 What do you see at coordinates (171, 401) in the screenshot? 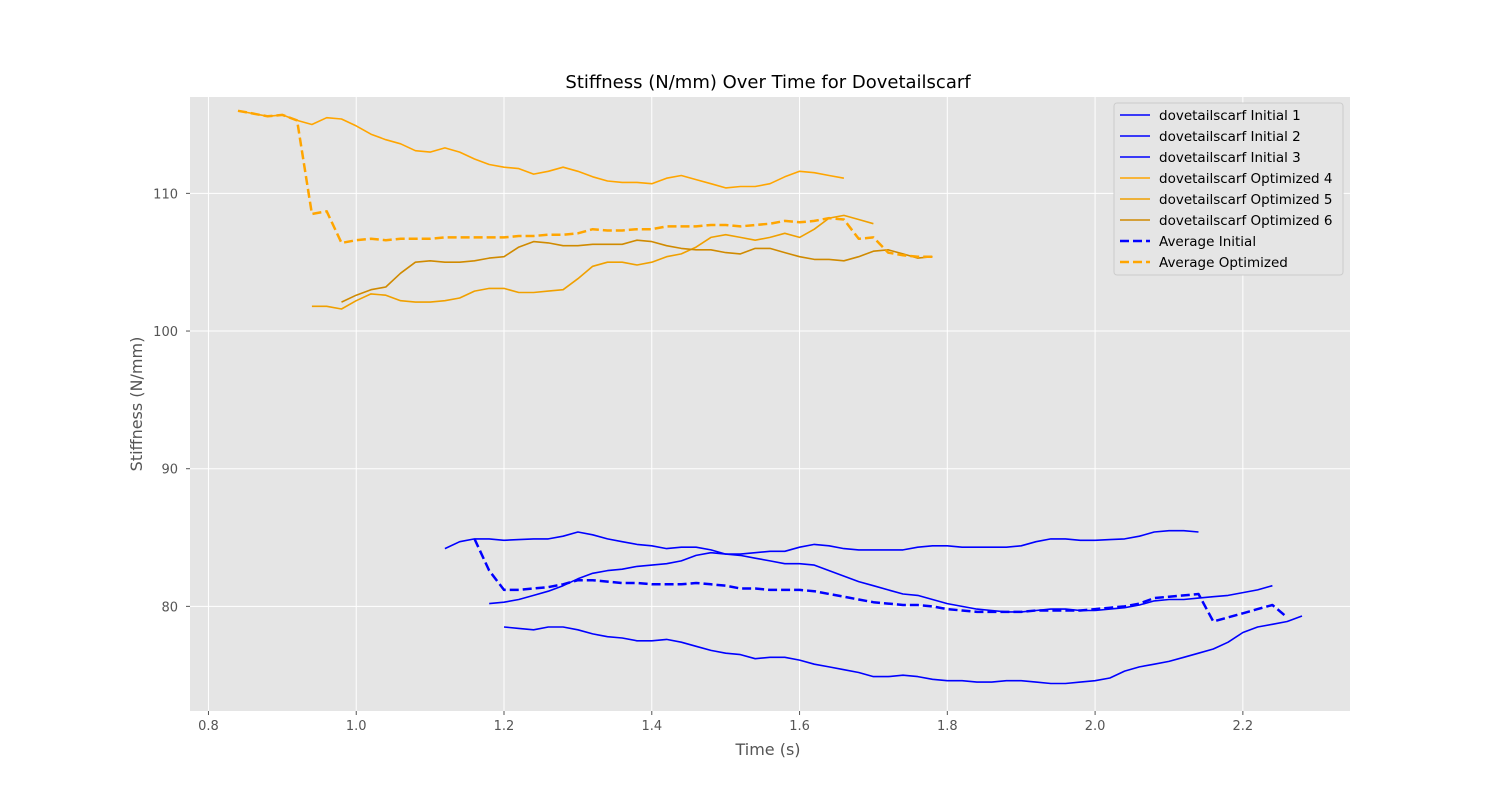
I see `y-tick-labels: 80 90 100 110` at bounding box center [171, 401].